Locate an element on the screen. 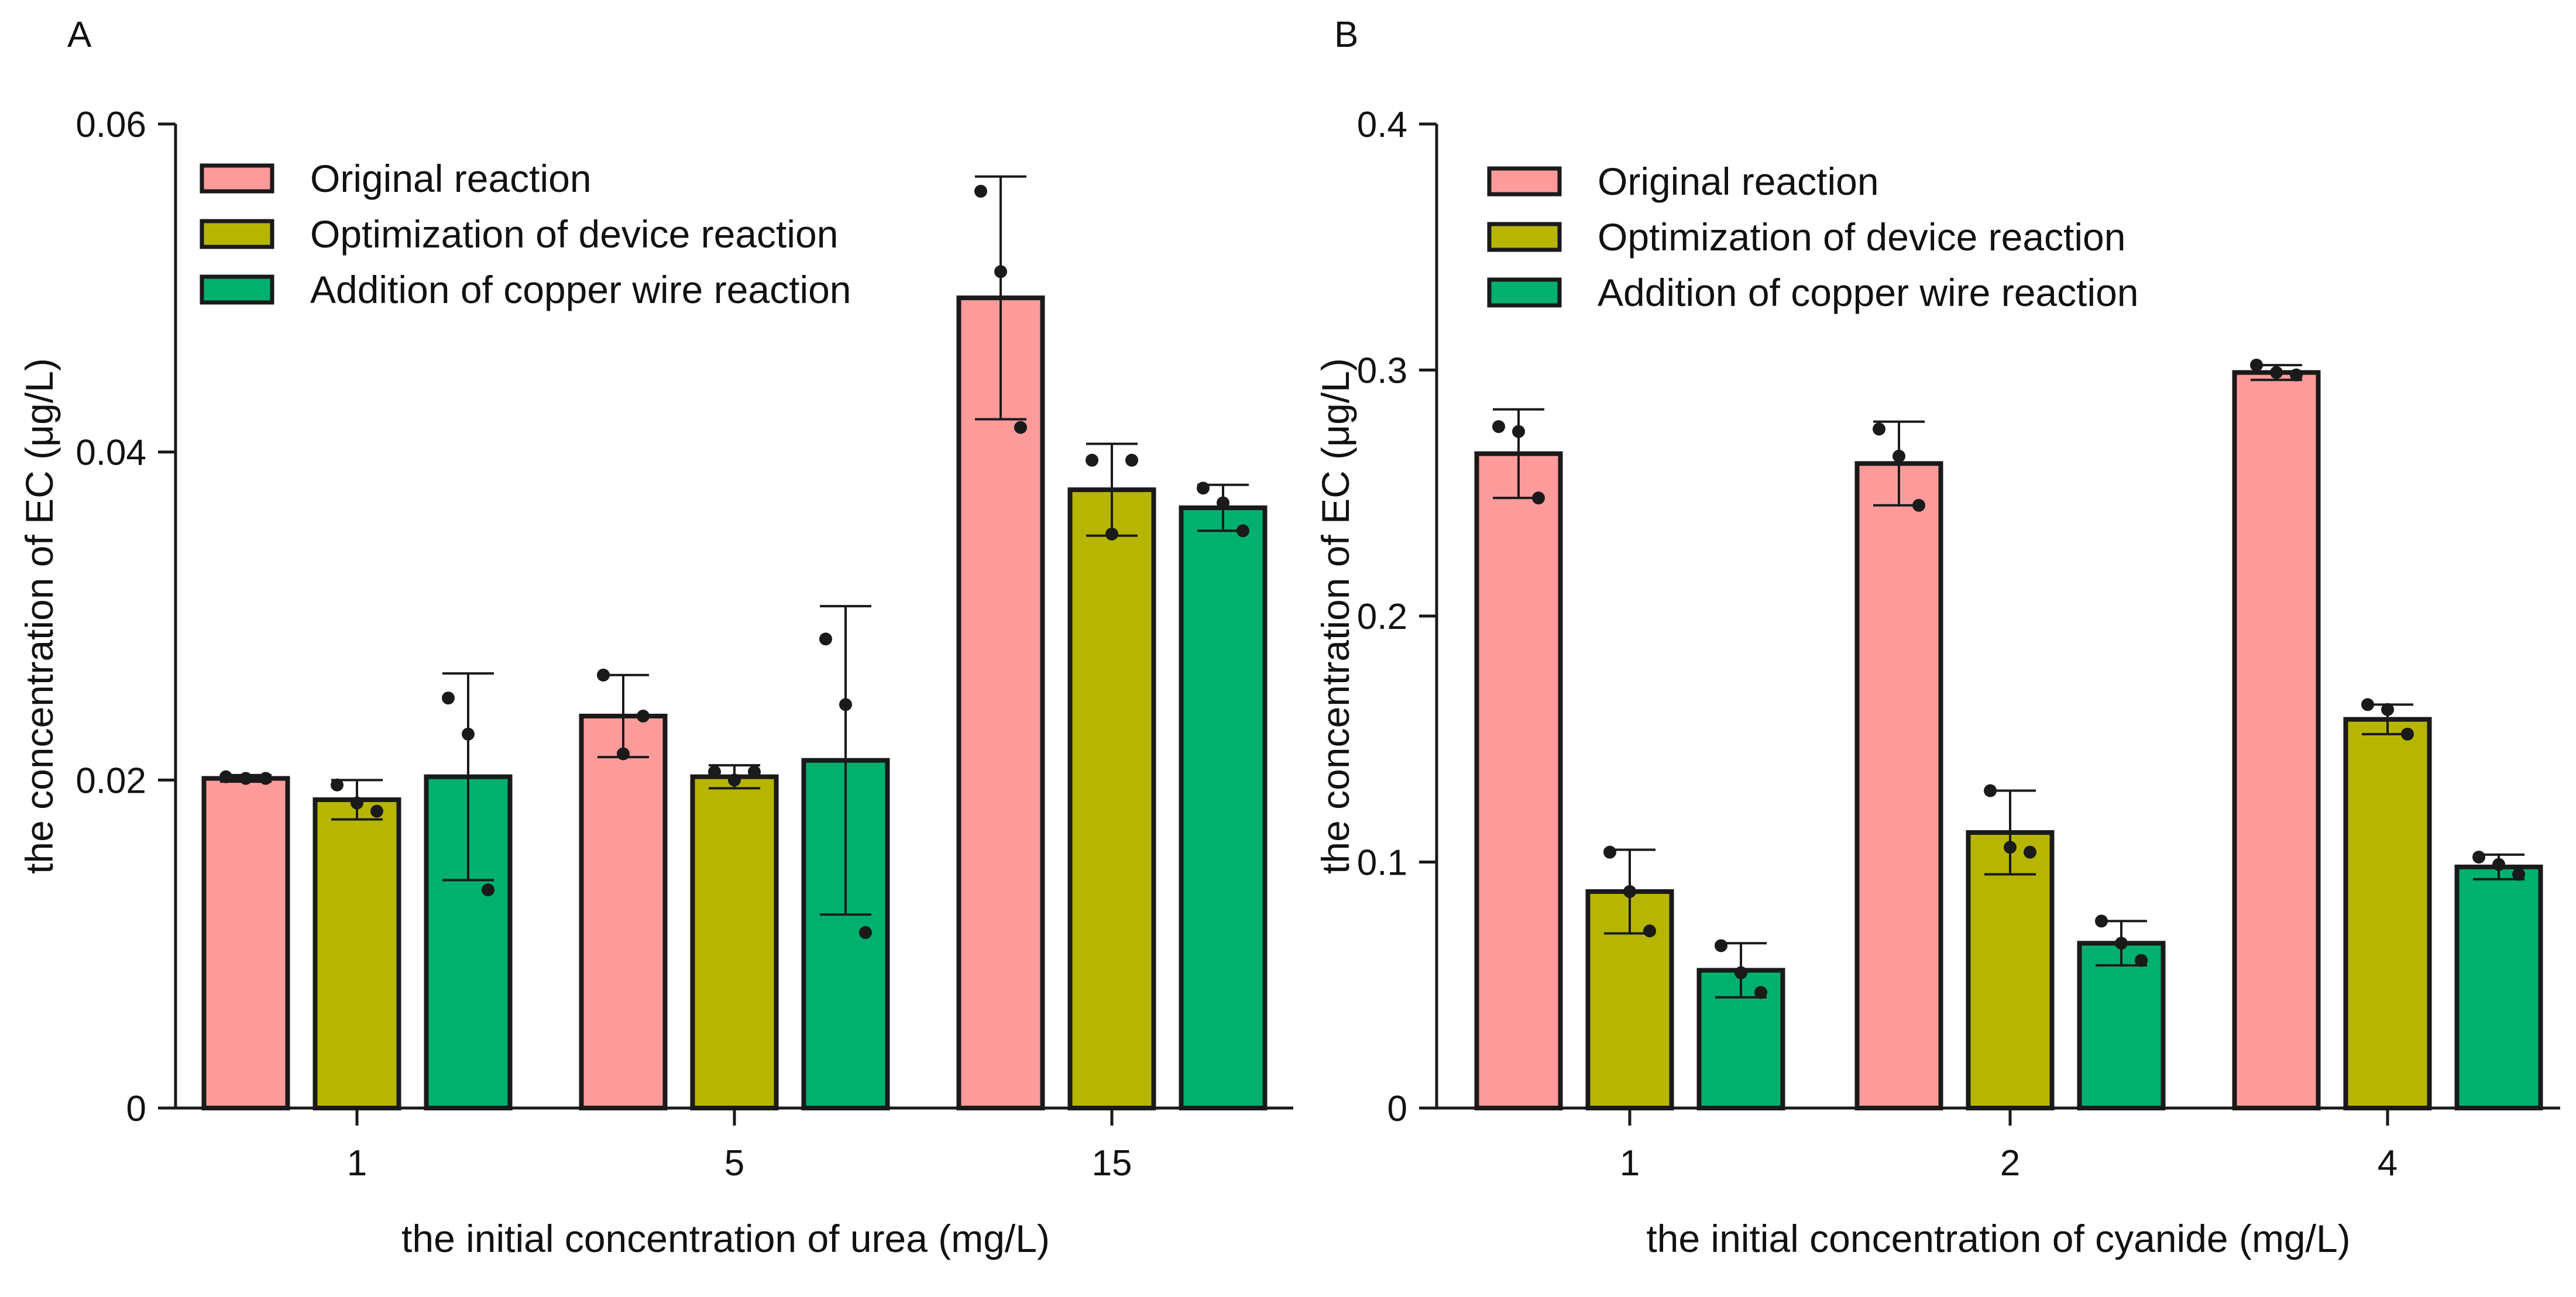  y-tick-label: 0.02 is located at coordinates (111, 781).